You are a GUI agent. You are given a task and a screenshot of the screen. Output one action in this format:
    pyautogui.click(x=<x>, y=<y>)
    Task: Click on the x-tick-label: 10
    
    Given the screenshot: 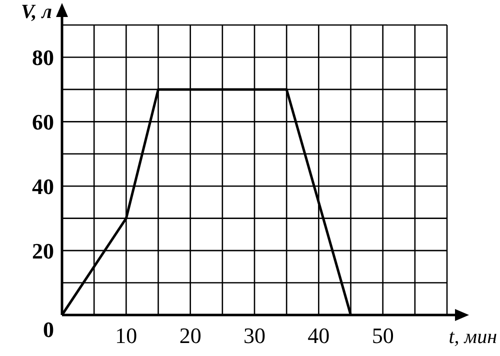 What is the action you would take?
    pyautogui.click(x=126, y=335)
    